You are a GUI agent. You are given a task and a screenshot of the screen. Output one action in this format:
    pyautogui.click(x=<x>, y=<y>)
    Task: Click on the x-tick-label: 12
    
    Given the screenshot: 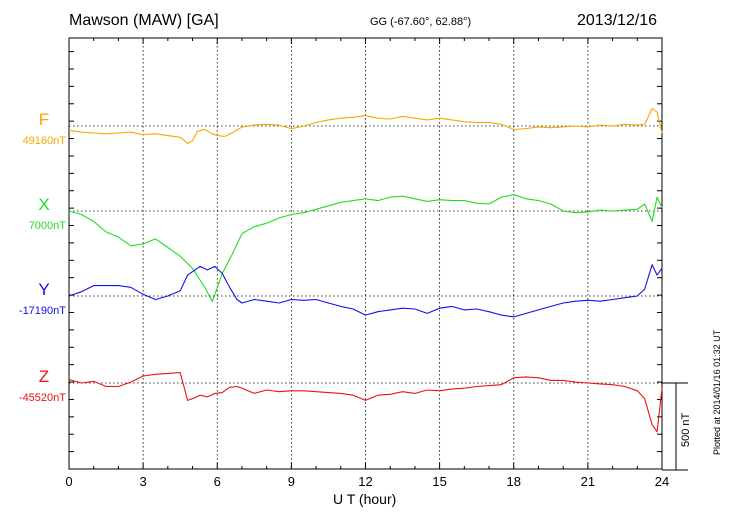 What is the action you would take?
    pyautogui.click(x=365, y=481)
    